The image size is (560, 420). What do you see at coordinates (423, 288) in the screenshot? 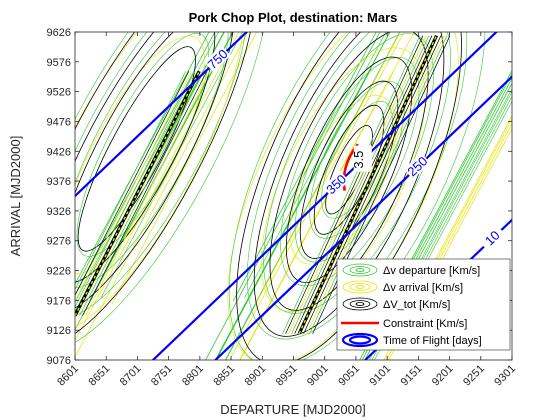
I see `legend-arrival-label: Δv arrival [Km/s]` at bounding box center [423, 288].